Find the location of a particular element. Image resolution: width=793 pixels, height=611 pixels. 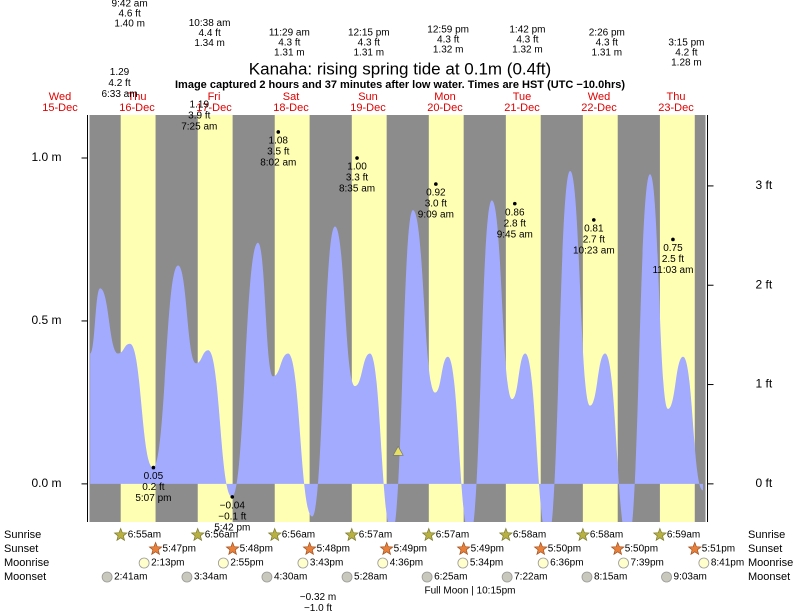

tide-label: 1.08 is located at coordinates (279, 141).